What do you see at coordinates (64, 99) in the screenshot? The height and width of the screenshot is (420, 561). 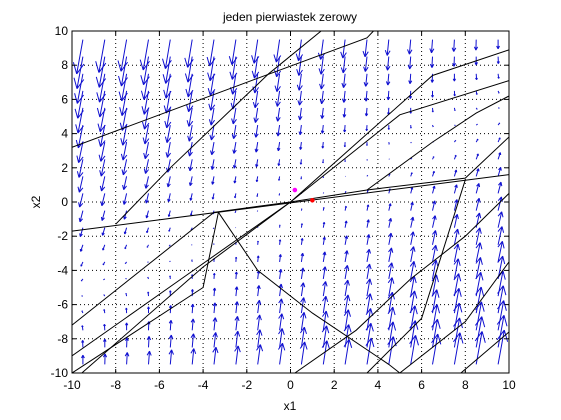 I see `y-tick-label: 6` at bounding box center [64, 99].